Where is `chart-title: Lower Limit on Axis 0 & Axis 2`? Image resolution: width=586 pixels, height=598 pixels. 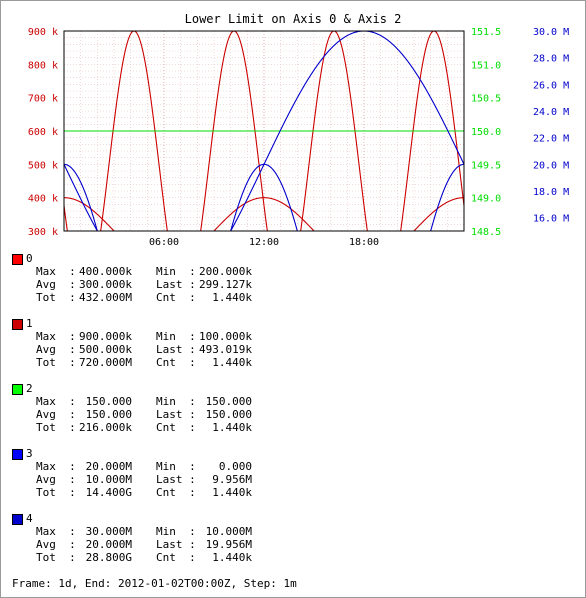 chart-title: Lower Limit on Axis 0 & Axis 2 is located at coordinates (293, 19).